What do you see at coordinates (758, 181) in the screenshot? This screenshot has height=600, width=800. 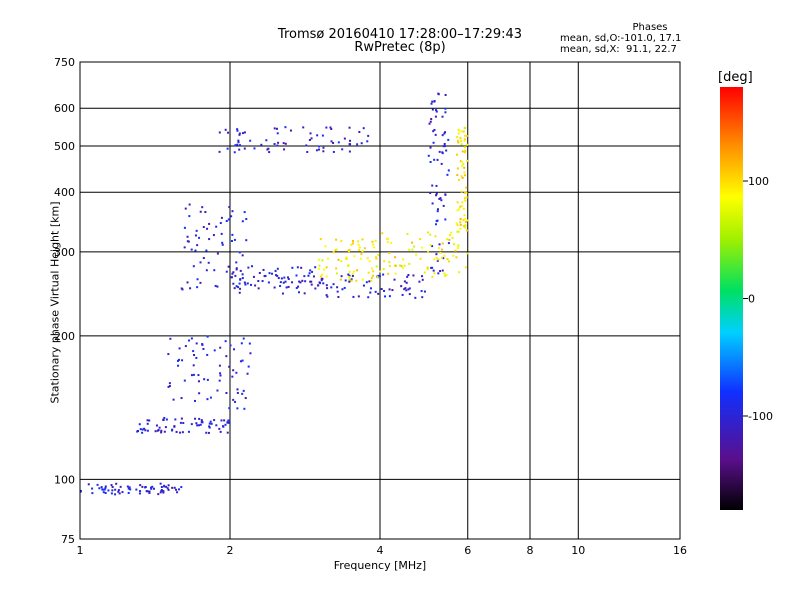 I see `colorbar-tick-label: 100` at bounding box center [758, 181].